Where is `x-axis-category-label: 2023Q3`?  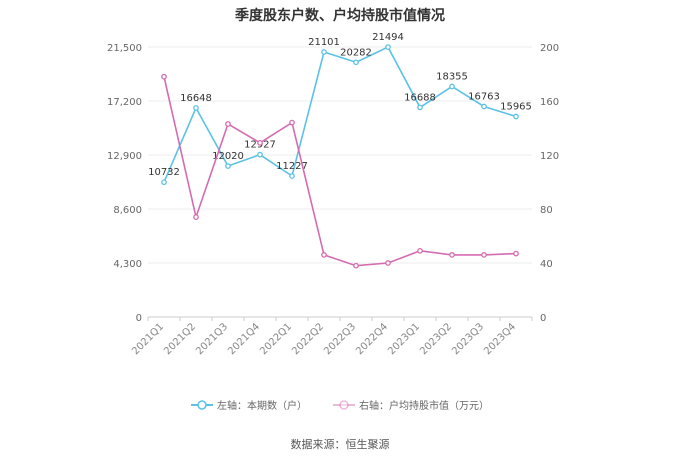
x-axis-category-label: 2023Q3 is located at coordinates (468, 339).